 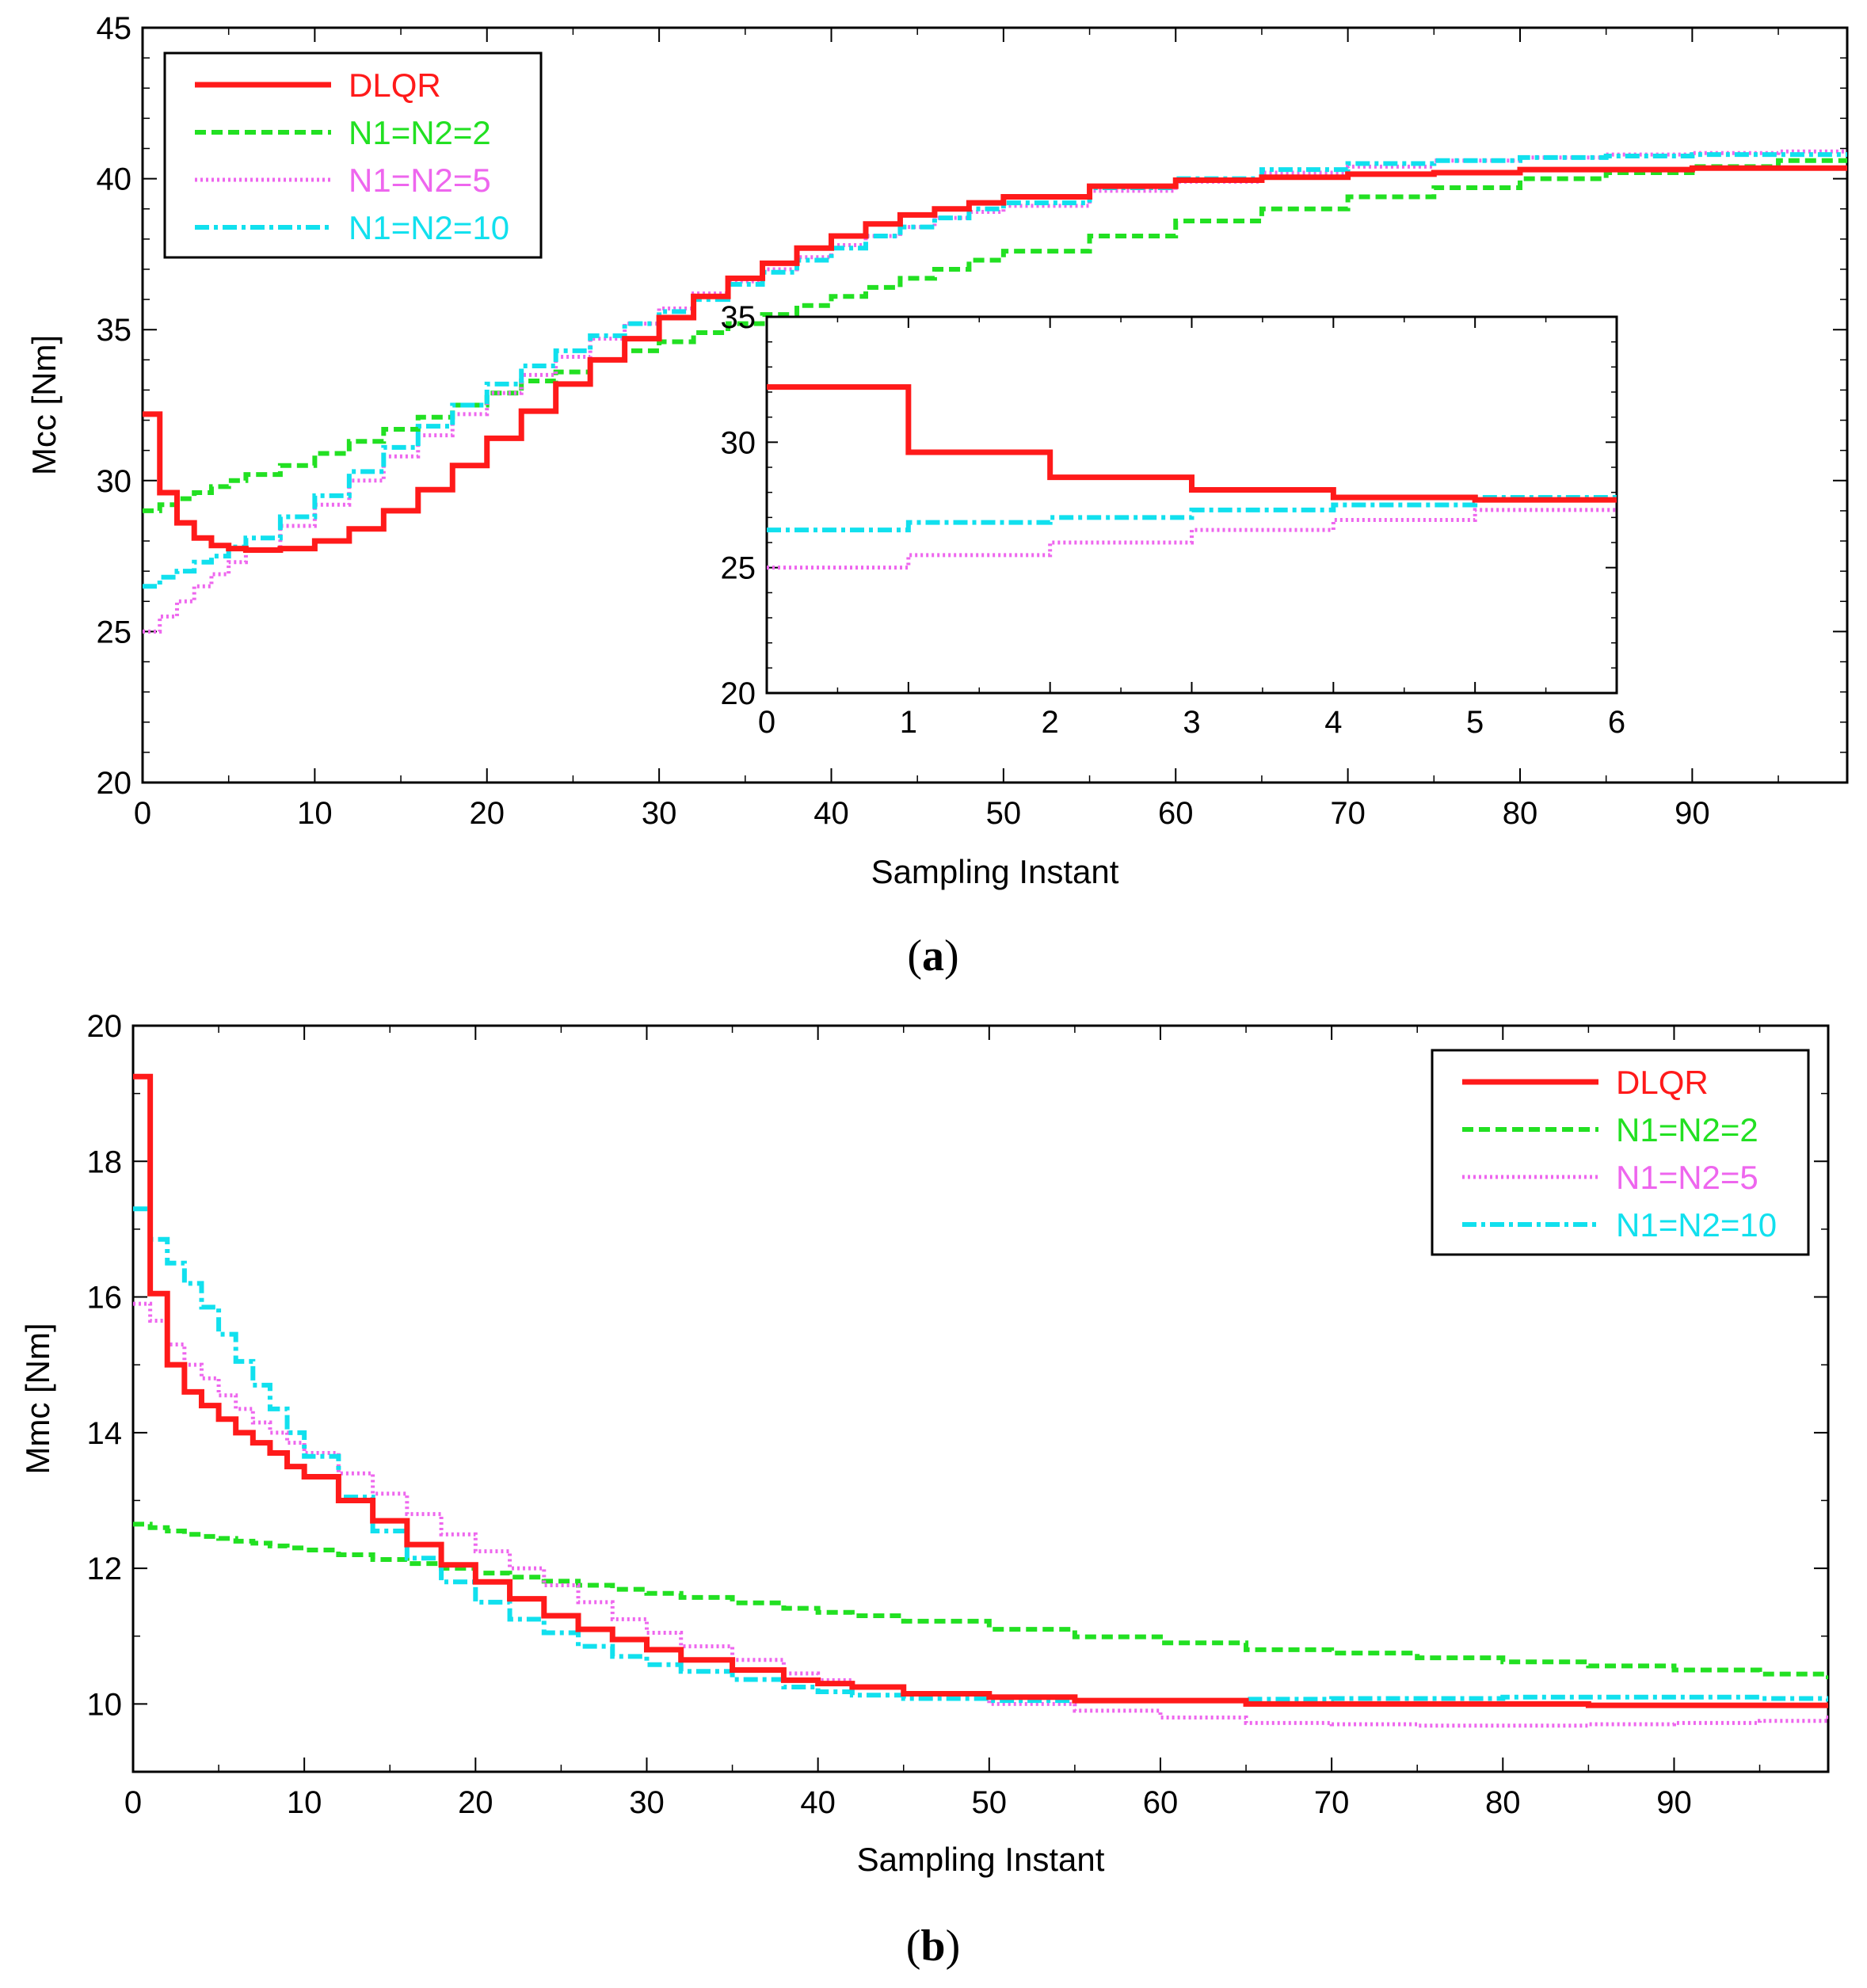 What do you see at coordinates (1520, 814) in the screenshot?
I see `chart-a-x-tick-label: 80` at bounding box center [1520, 814].